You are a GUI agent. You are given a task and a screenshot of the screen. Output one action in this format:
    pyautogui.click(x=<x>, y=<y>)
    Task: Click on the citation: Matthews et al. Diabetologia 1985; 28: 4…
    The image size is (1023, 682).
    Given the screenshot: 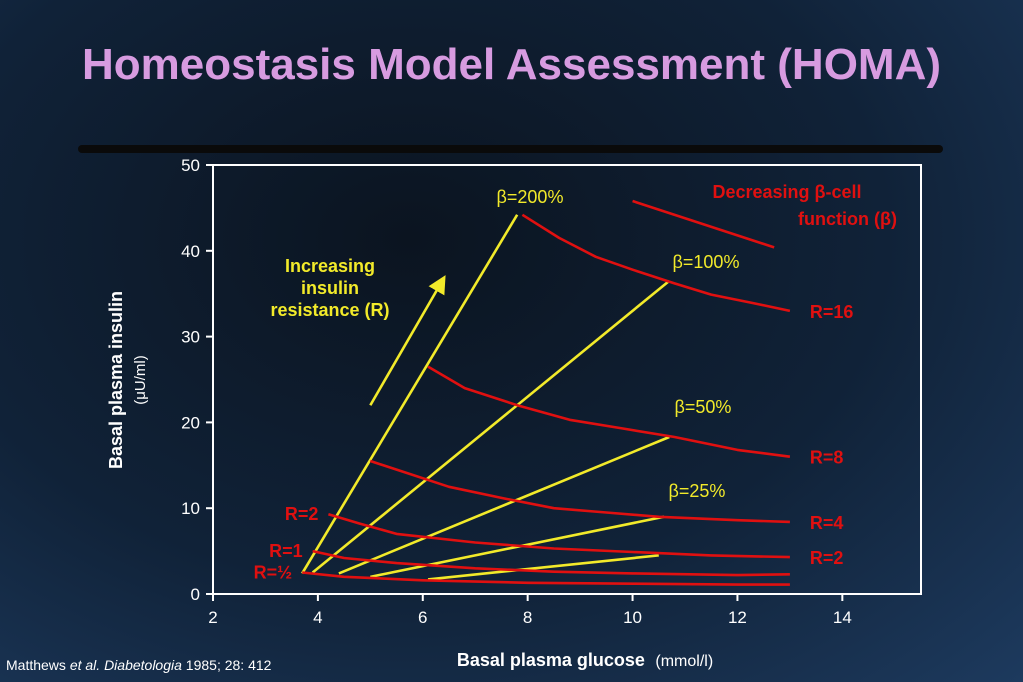 What is the action you would take?
    pyautogui.click(x=138, y=665)
    